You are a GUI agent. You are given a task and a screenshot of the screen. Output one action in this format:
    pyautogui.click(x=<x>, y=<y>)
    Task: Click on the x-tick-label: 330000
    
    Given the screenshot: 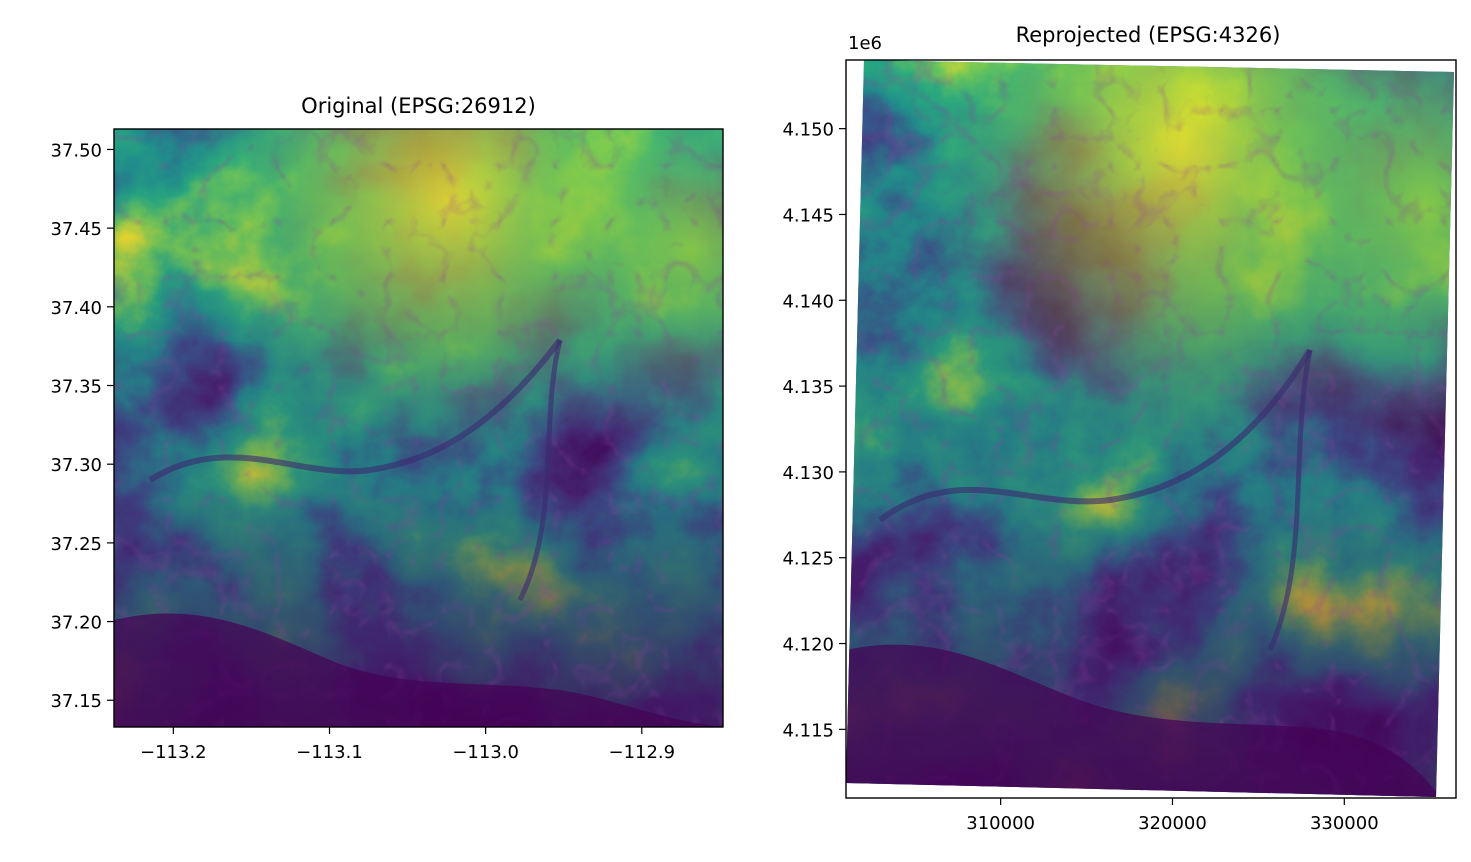 What is the action you would take?
    pyautogui.click(x=1344, y=823)
    